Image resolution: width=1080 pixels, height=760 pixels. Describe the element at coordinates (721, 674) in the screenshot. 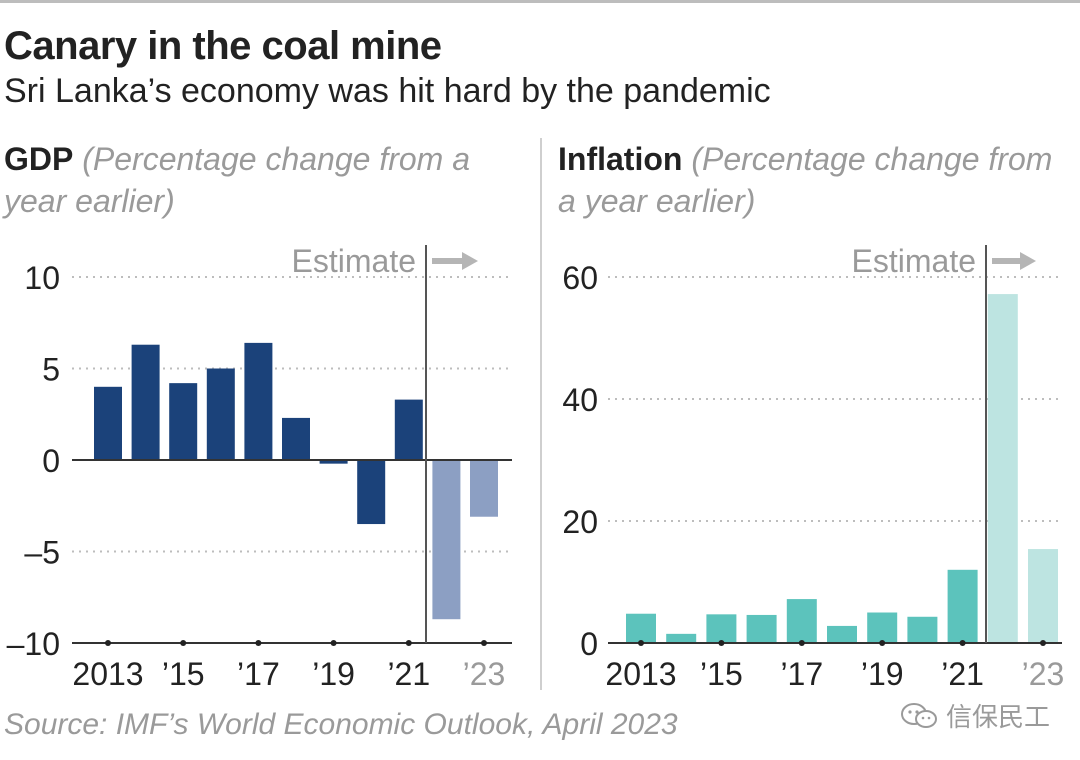

I see `inflation-xtick-label: ’15` at that location.